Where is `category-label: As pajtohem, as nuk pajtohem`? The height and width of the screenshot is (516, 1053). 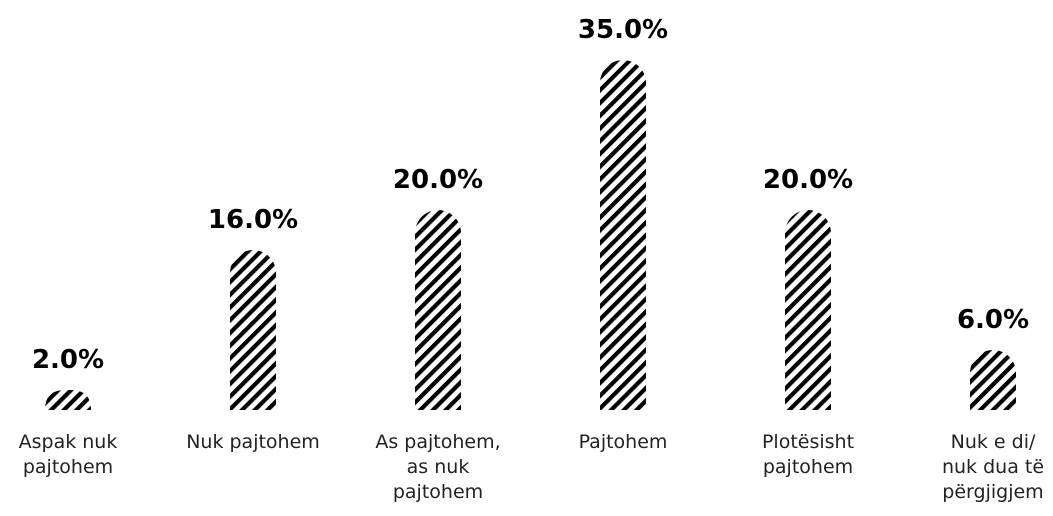 category-label: As pajtohem, as nuk pajtohem is located at coordinates (437, 467).